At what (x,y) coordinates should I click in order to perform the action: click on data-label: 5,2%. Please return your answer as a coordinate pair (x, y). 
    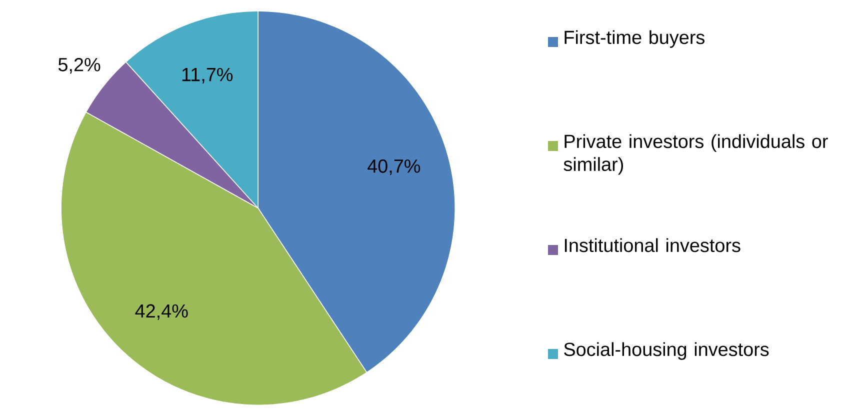
    Looking at the image, I should click on (79, 66).